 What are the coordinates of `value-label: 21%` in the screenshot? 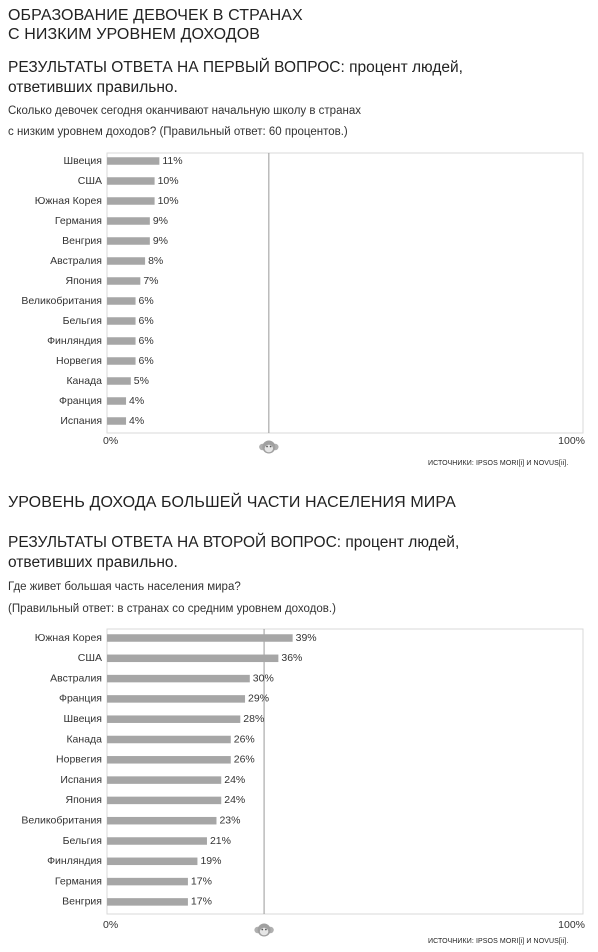 It's located at (220, 841).